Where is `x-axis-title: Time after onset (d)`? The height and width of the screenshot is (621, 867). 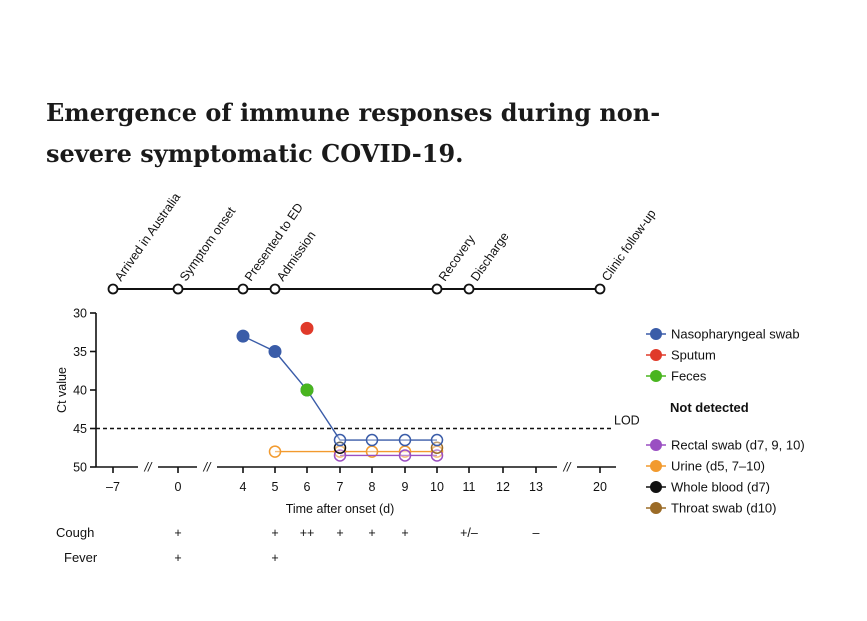
x-axis-title: Time after onset (d) is located at coordinates (340, 509).